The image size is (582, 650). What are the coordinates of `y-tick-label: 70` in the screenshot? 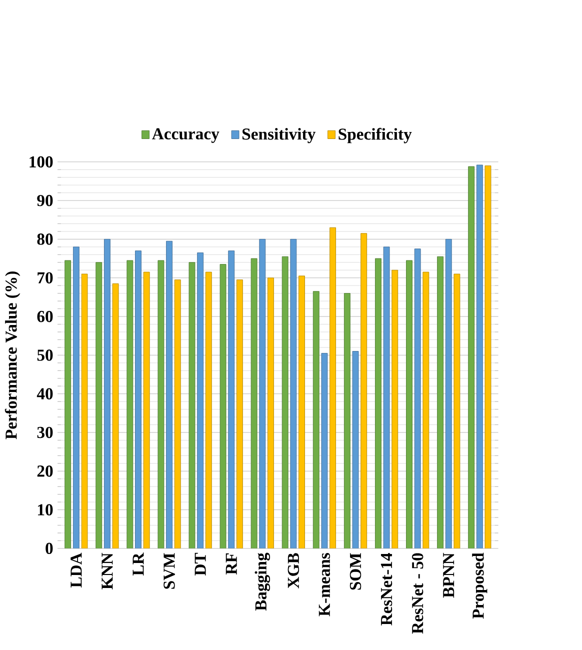 It's located at (45, 278).